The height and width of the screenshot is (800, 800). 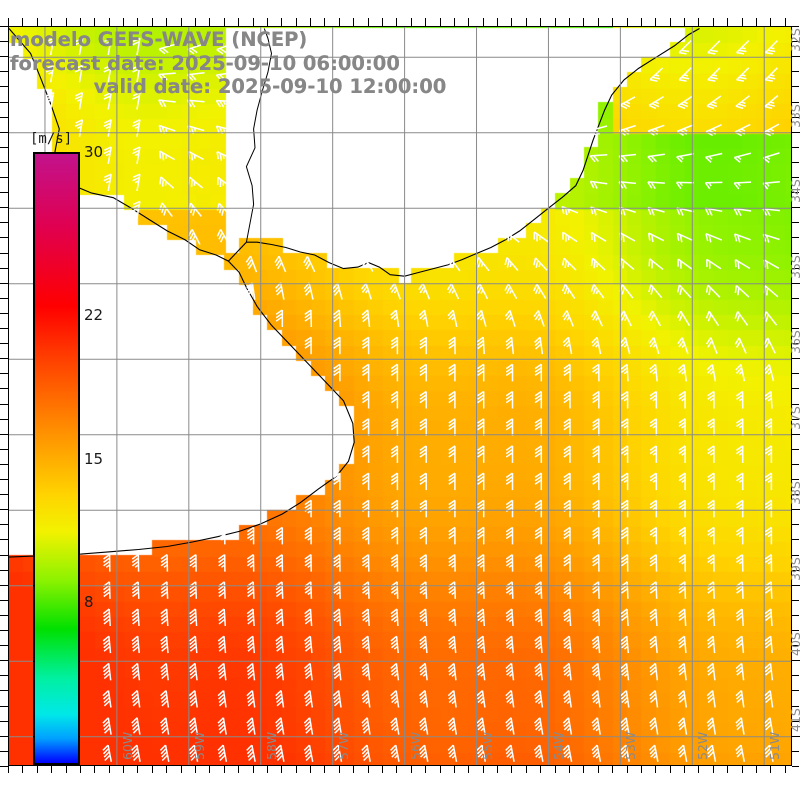 I want to click on lon-label-57W: 57W, so click(x=343, y=745).